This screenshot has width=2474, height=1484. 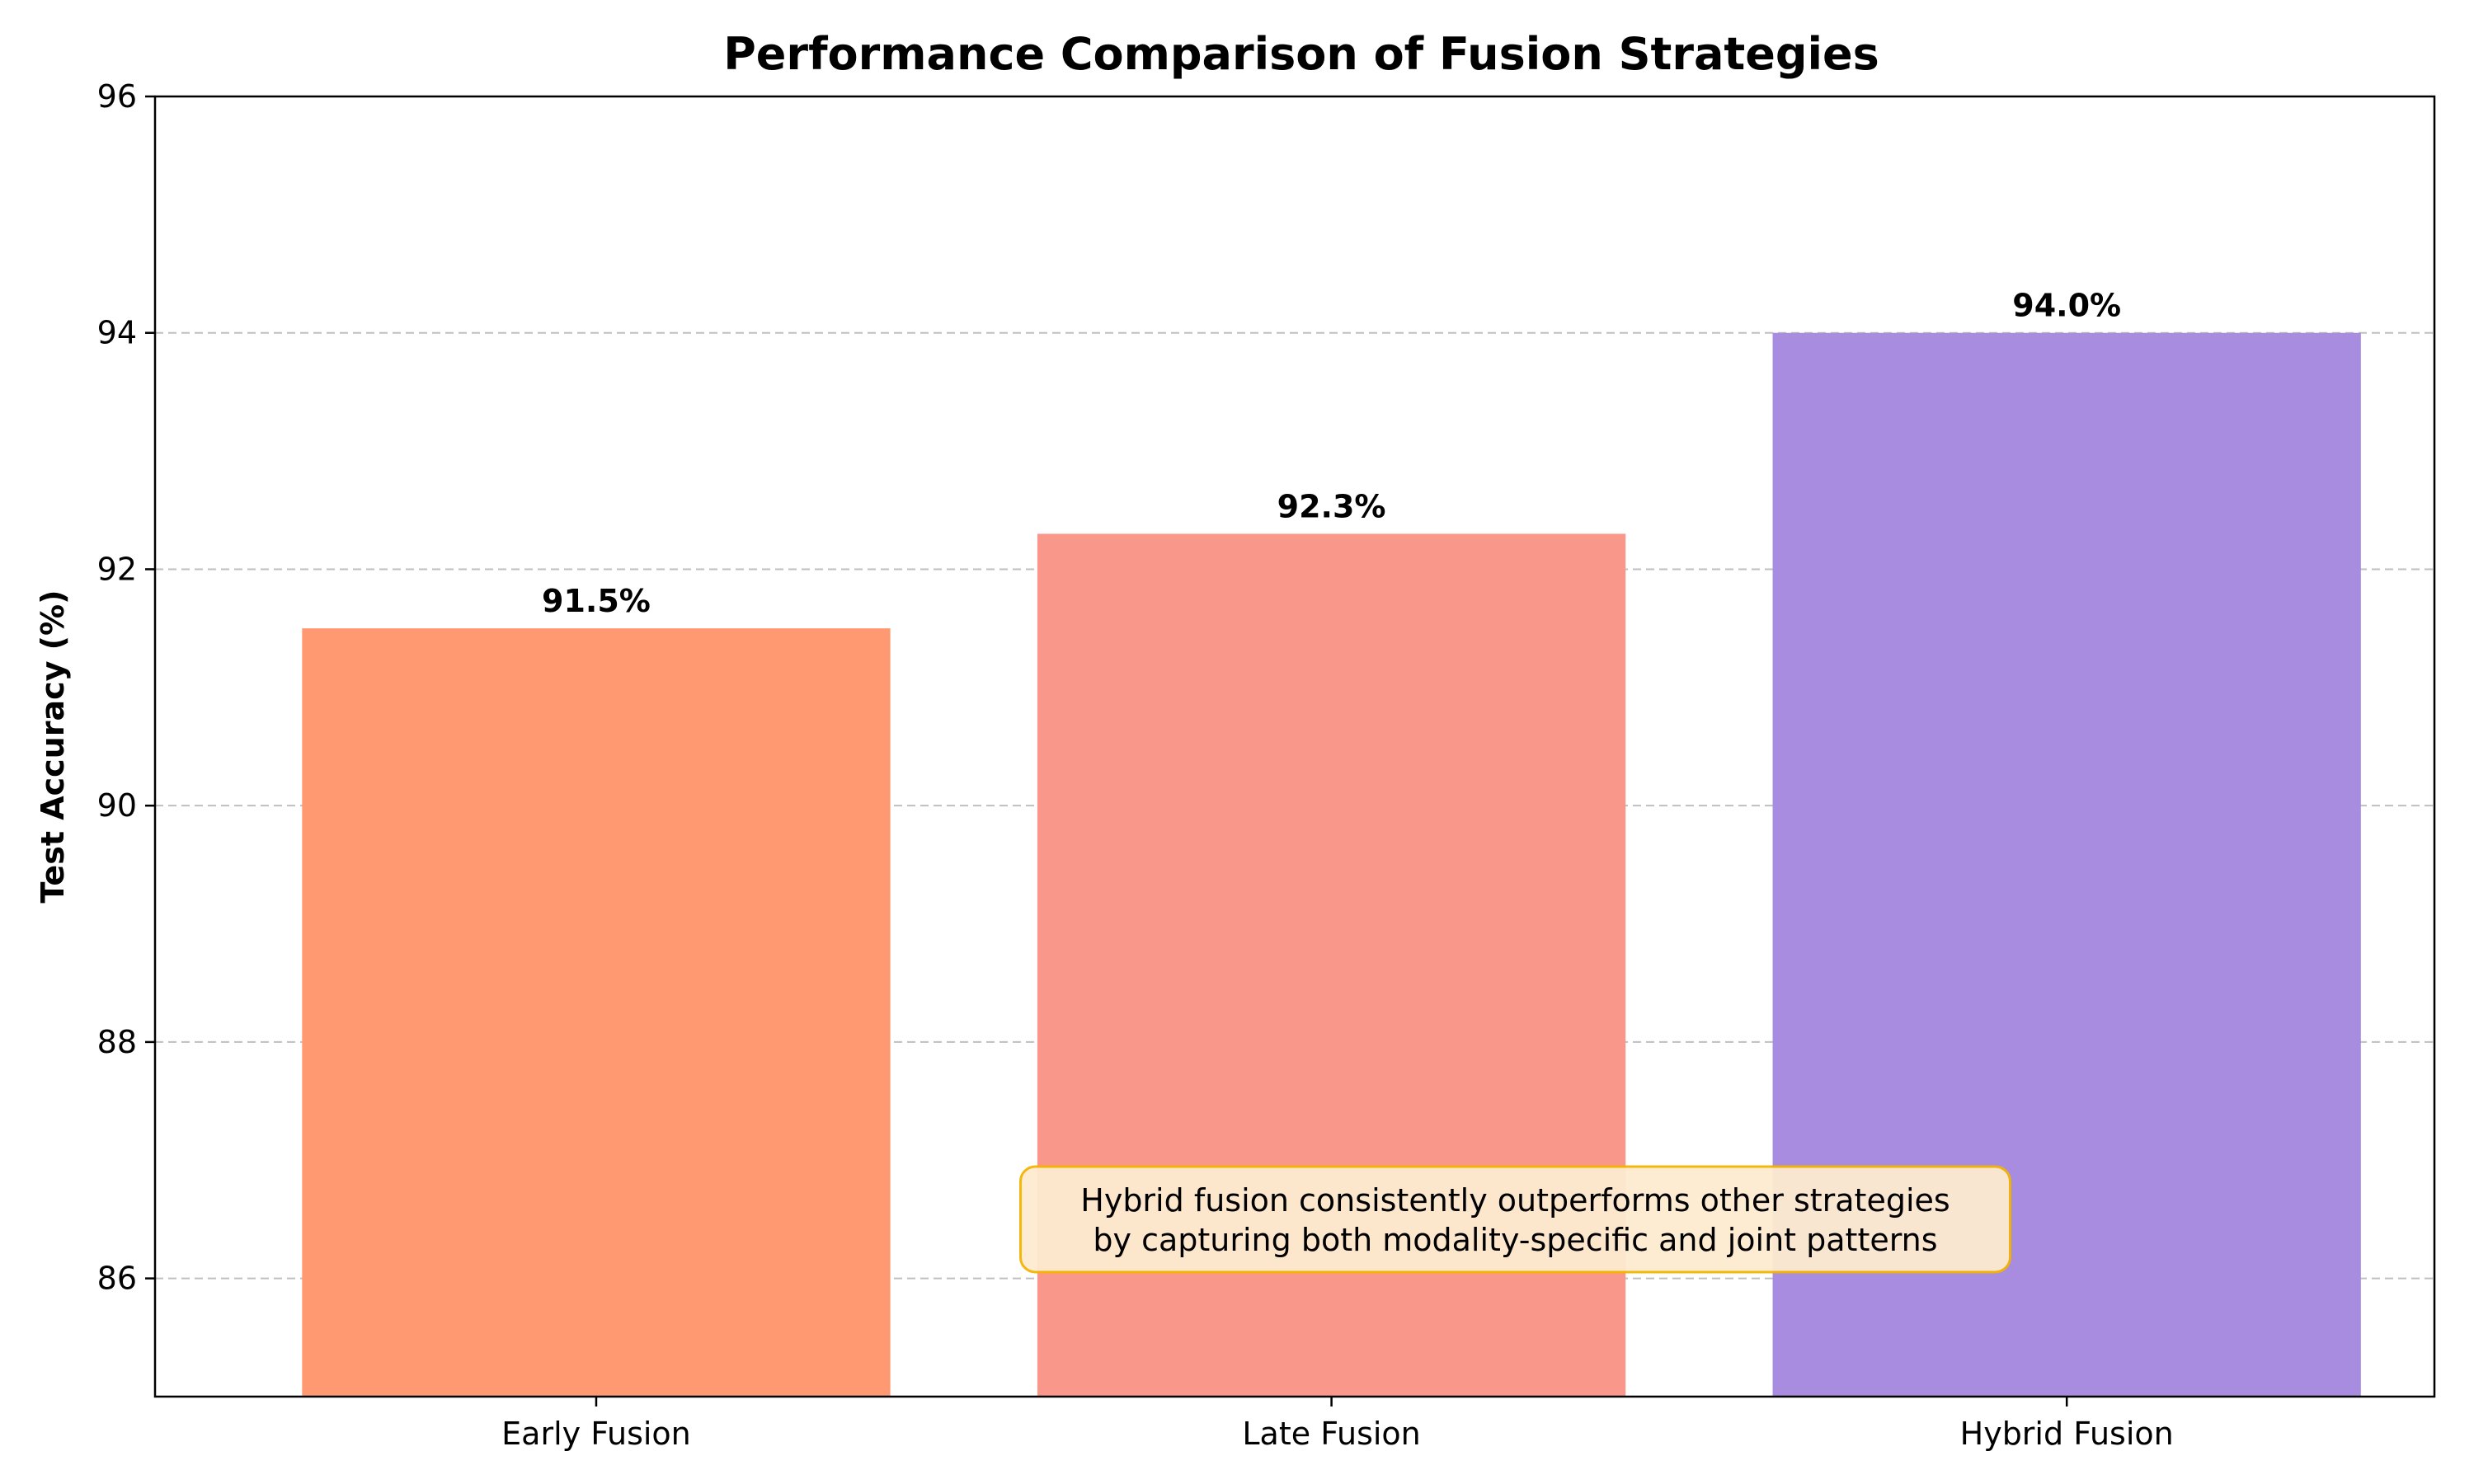 What do you see at coordinates (2066, 306) in the screenshot?
I see `bar-value-label: 94.0%` at bounding box center [2066, 306].